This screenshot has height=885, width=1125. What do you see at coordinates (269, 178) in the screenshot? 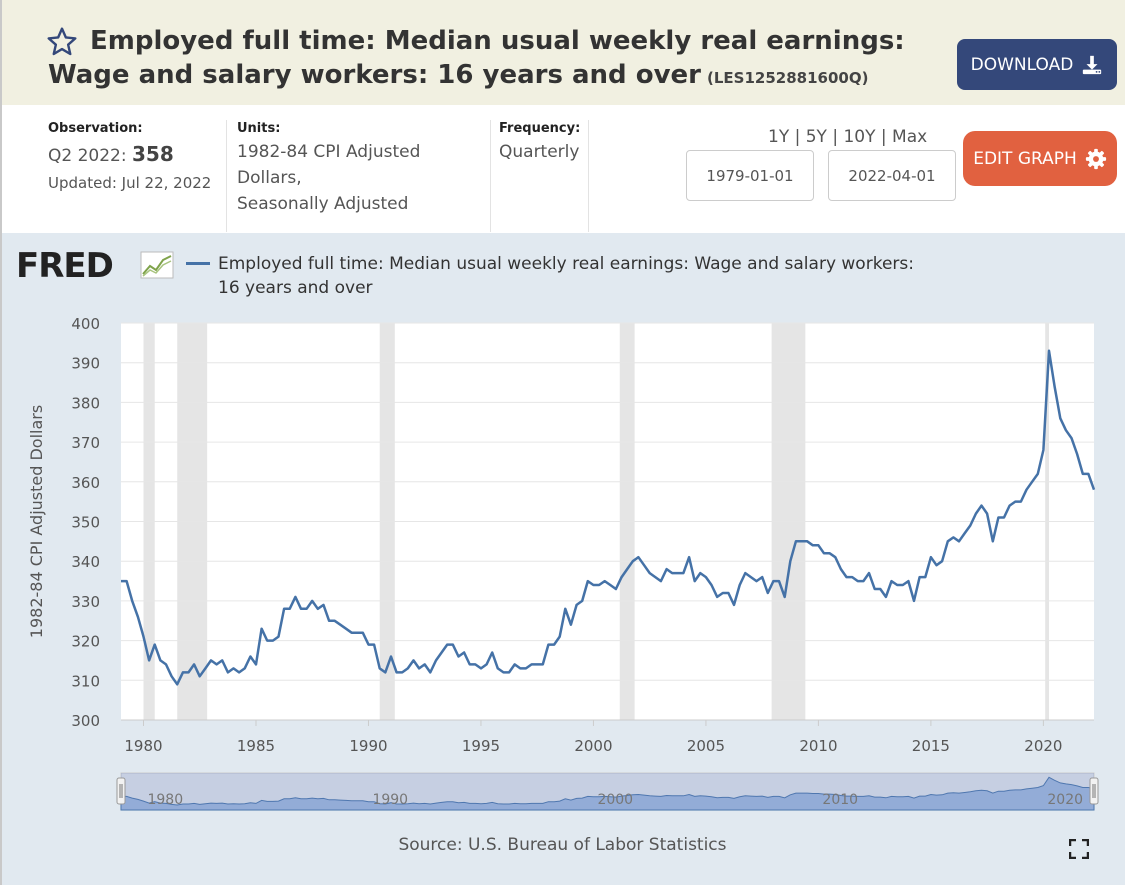
I see `units-line-2: Dollars,` at bounding box center [269, 178].